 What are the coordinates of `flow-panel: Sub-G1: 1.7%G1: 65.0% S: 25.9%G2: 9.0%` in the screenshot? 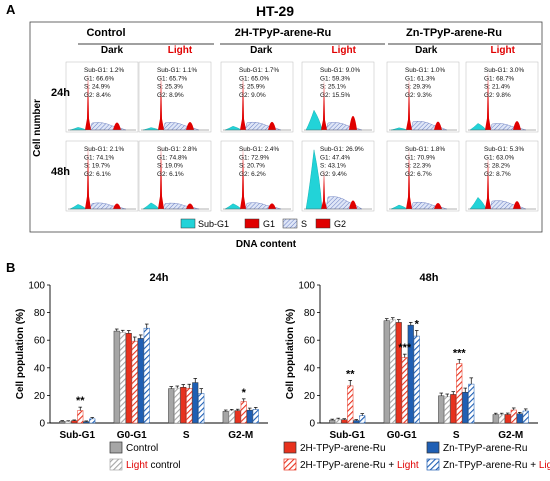 It's located at (257, 97).